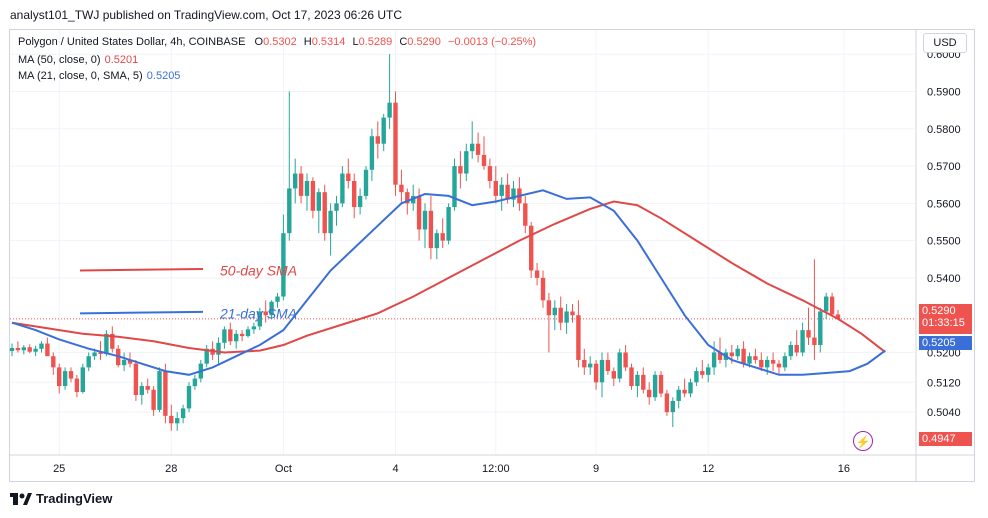 This screenshot has height=518, width=988. Describe the element at coordinates (945, 343) in the screenshot. I see `ma-price-tag: 0.5205` at that location.